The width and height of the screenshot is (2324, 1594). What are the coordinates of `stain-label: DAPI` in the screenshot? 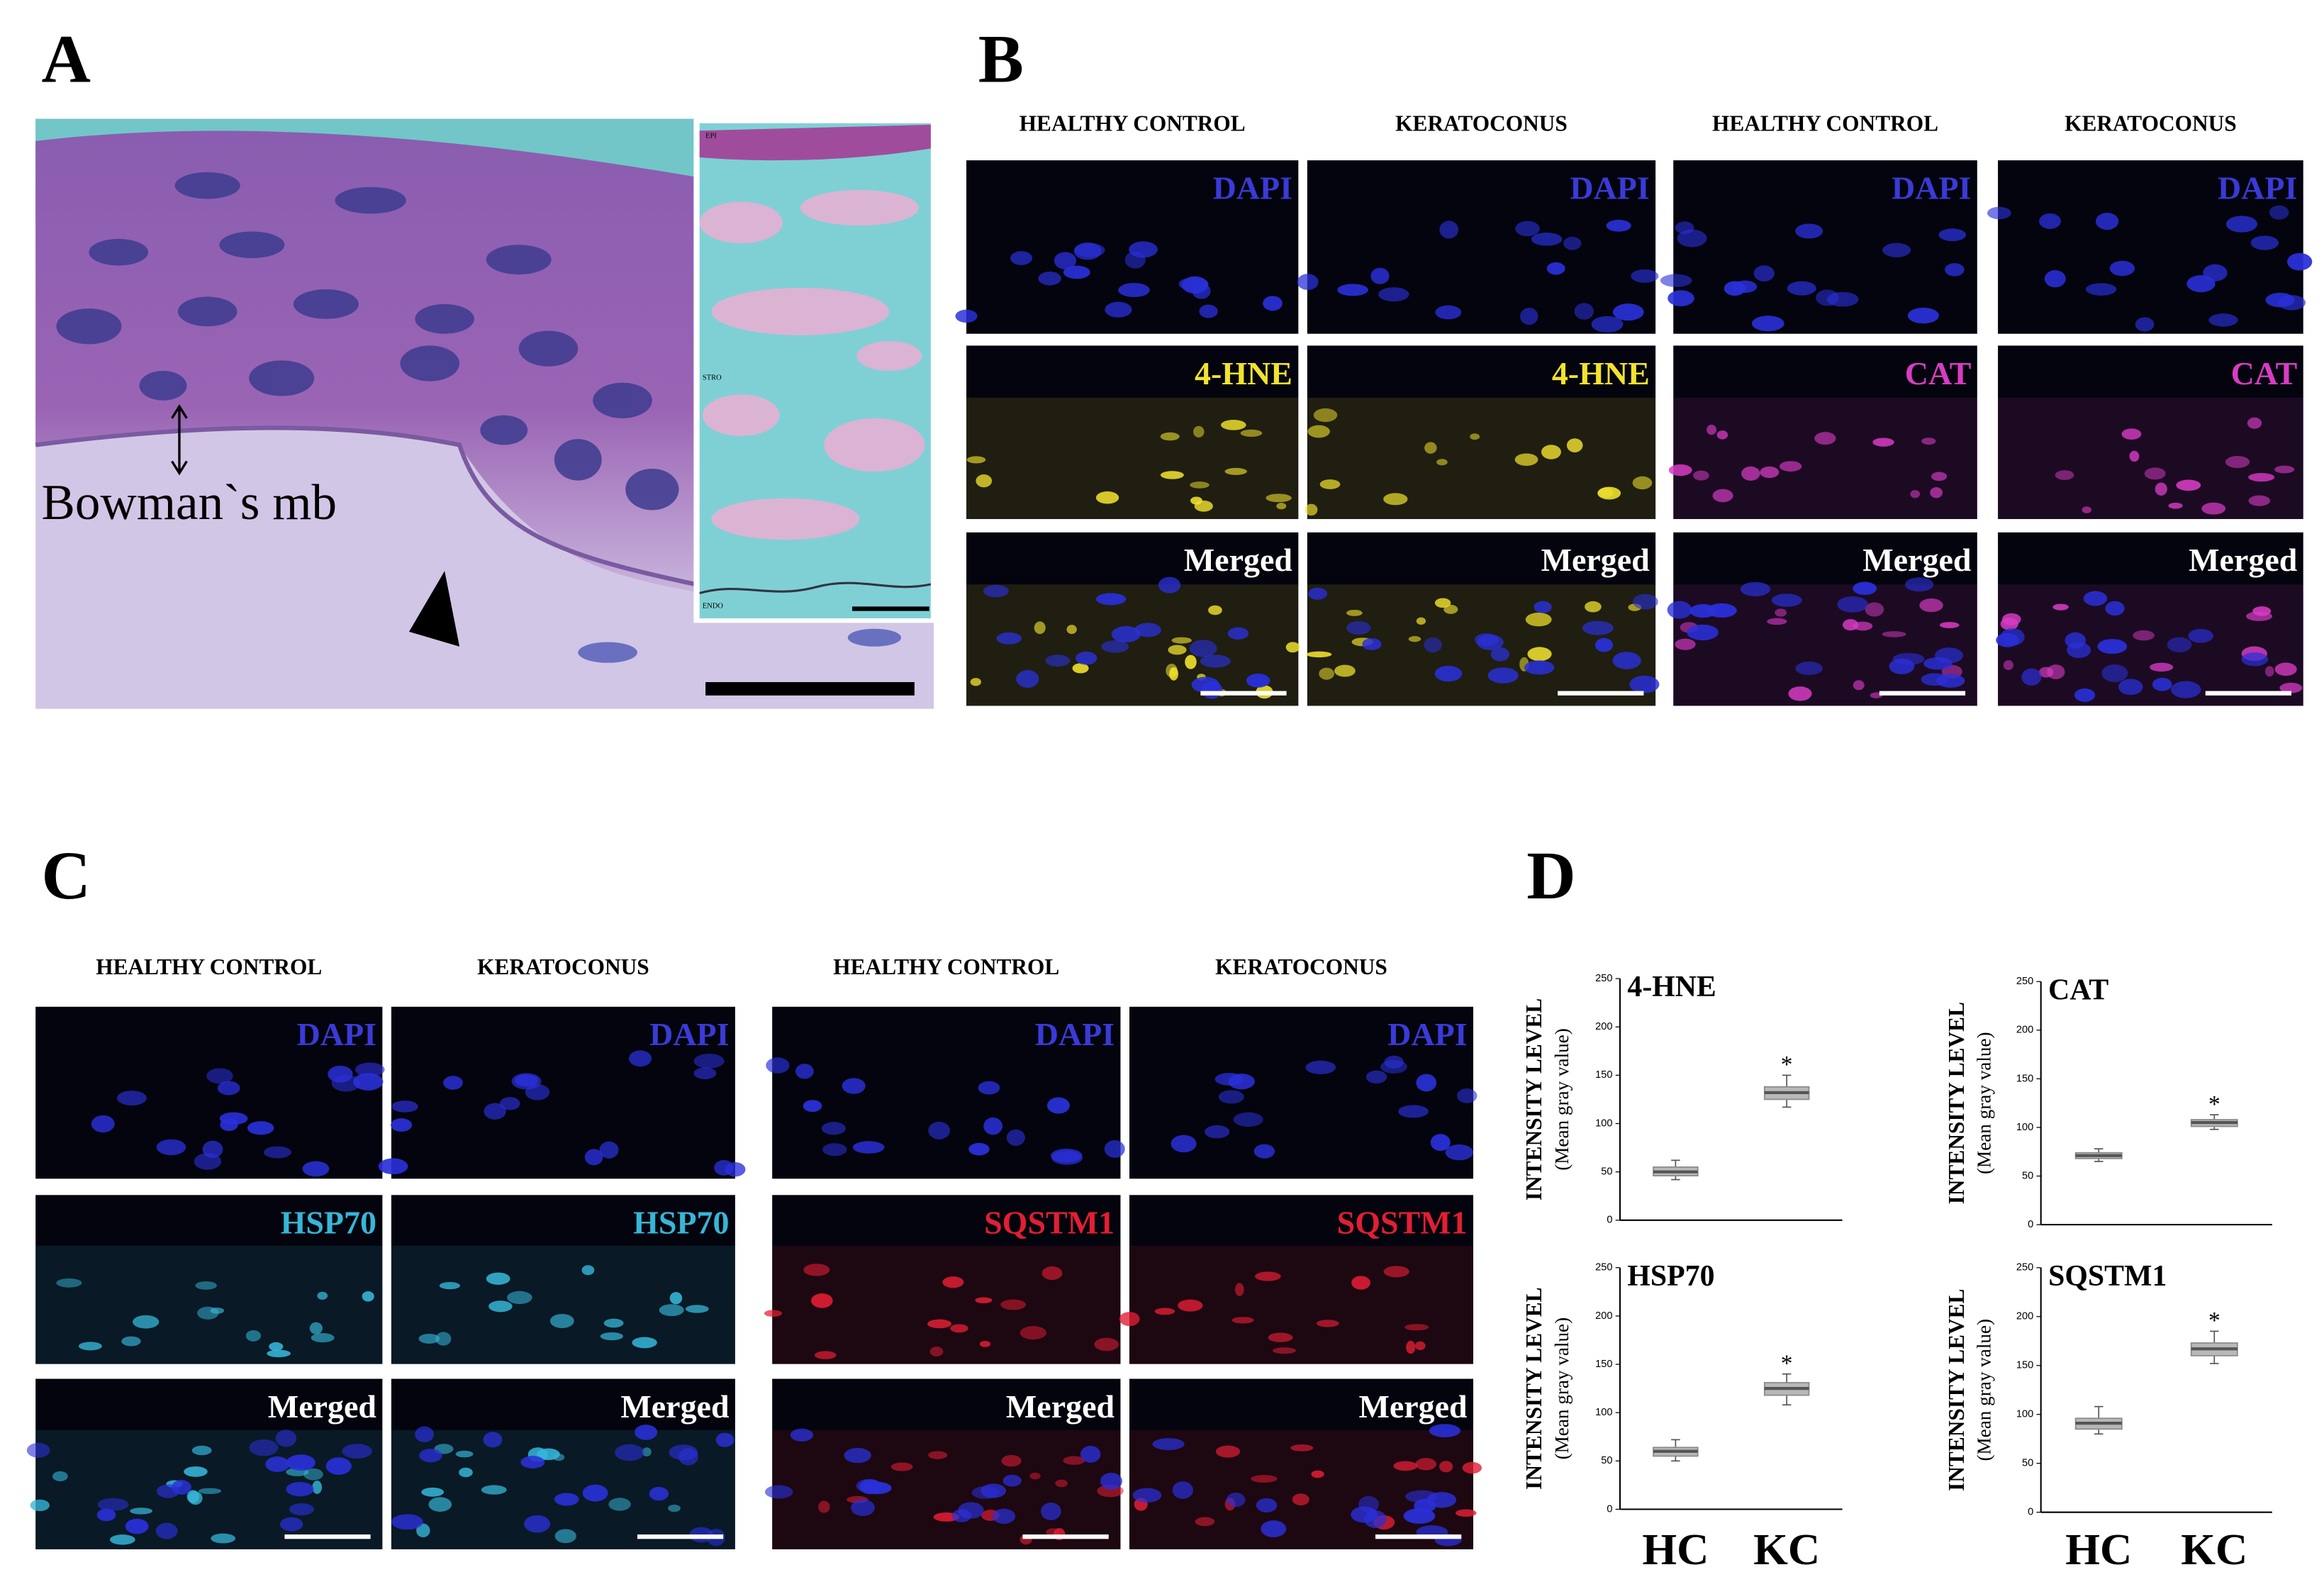 It's located at (1931, 187).